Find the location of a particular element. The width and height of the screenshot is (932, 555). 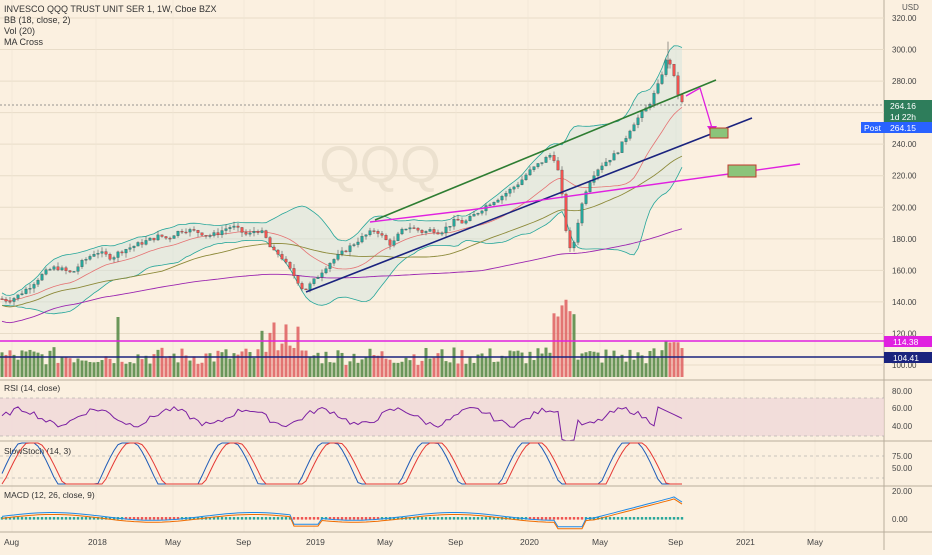

projection-arrow is located at coordinates (699, 108).